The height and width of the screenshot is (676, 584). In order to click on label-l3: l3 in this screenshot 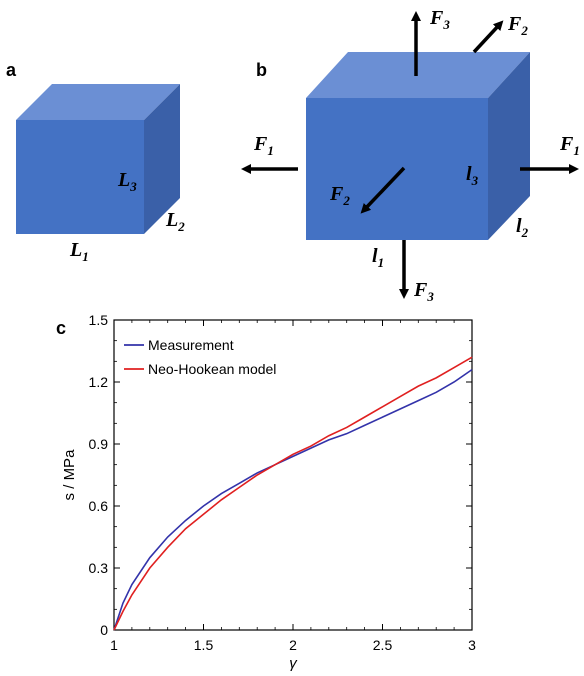, I will do `click(472, 175)`.